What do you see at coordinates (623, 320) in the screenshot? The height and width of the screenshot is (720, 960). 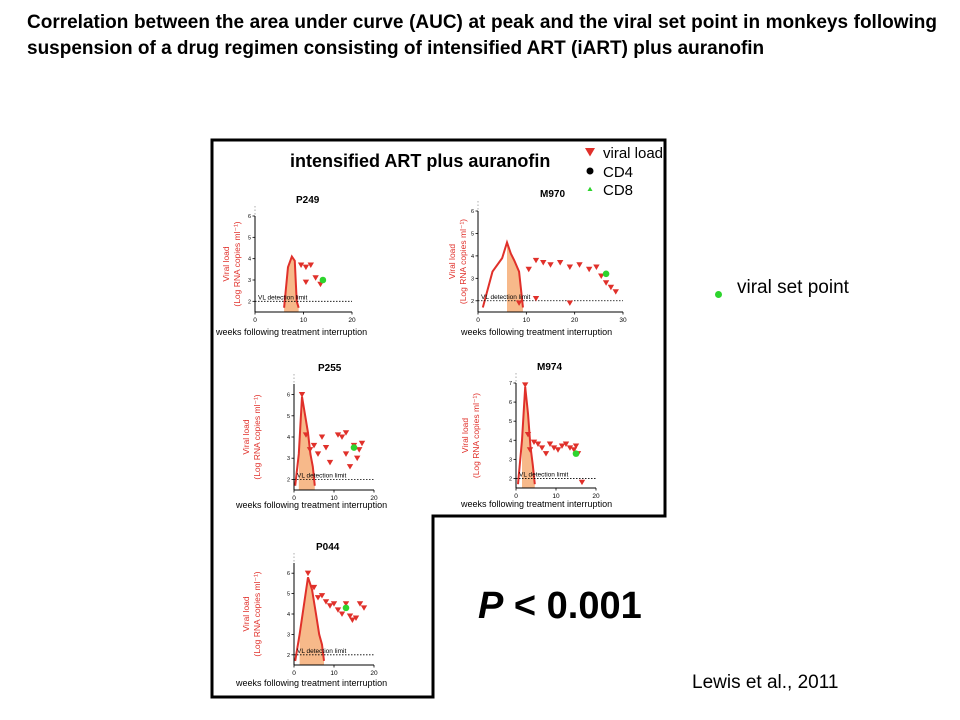 I see `x-tick-label: 30` at bounding box center [623, 320].